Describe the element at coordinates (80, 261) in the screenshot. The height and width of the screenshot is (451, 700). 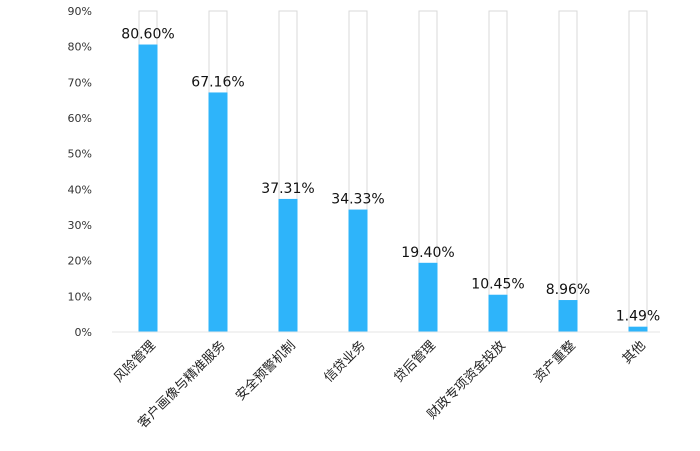
I see `y-tick-label: 20%` at that location.